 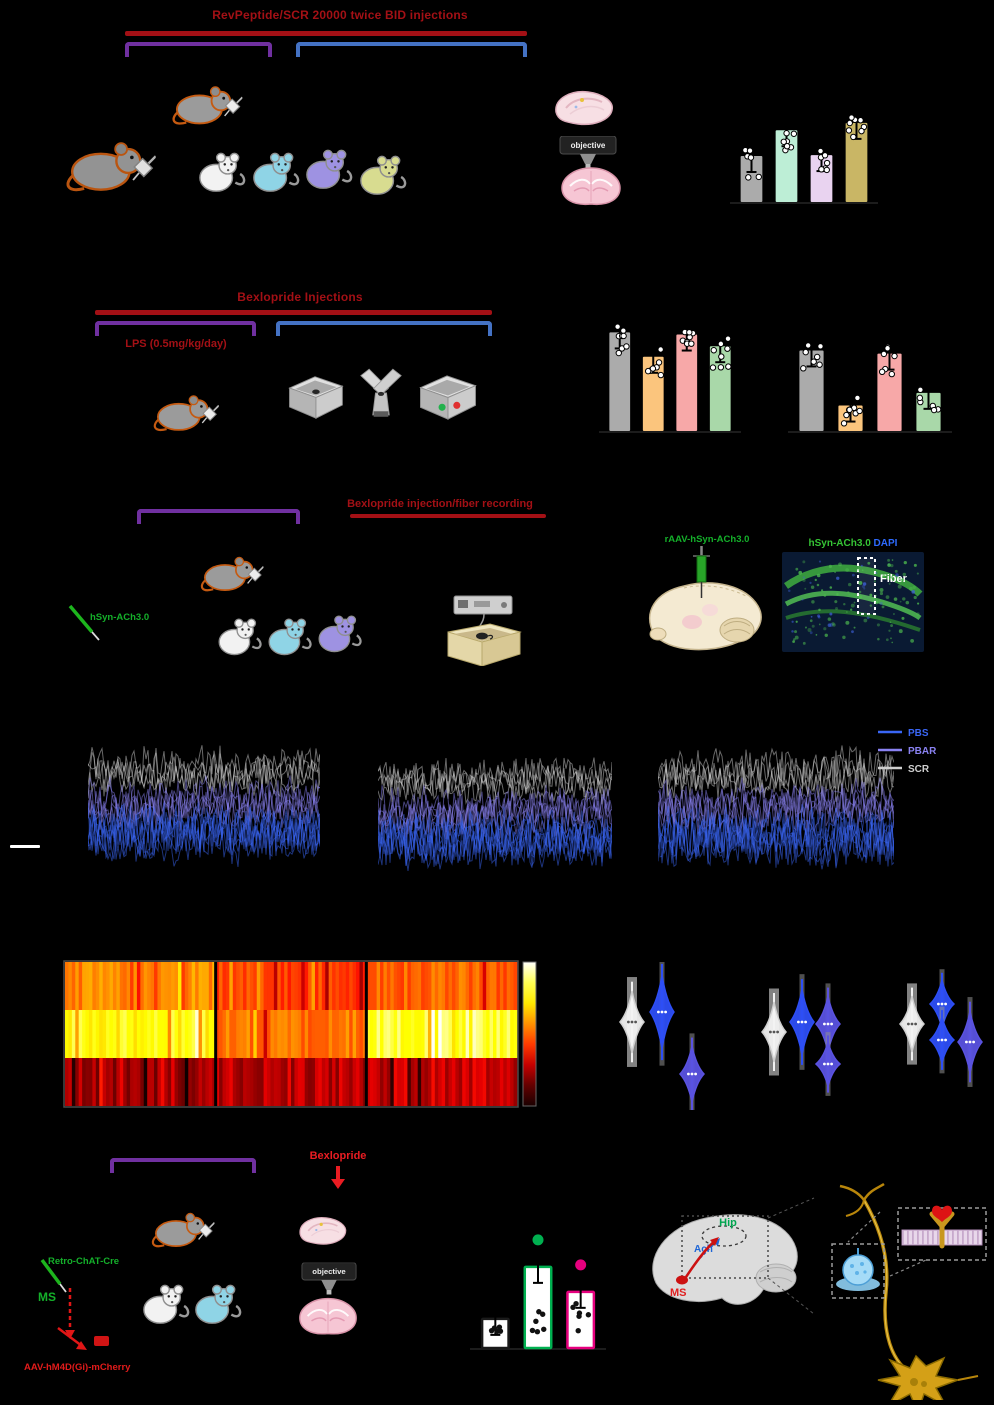 I want to click on heatmap-colorbar, so click(x=529, y=1034).